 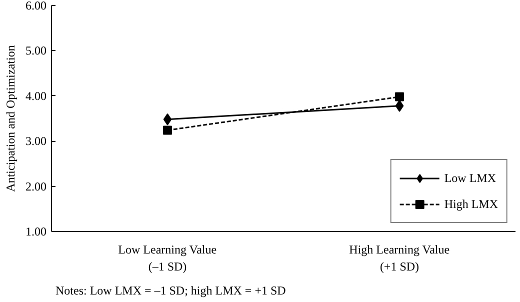 I want to click on legend-label: High LMX, so click(x=471, y=204).